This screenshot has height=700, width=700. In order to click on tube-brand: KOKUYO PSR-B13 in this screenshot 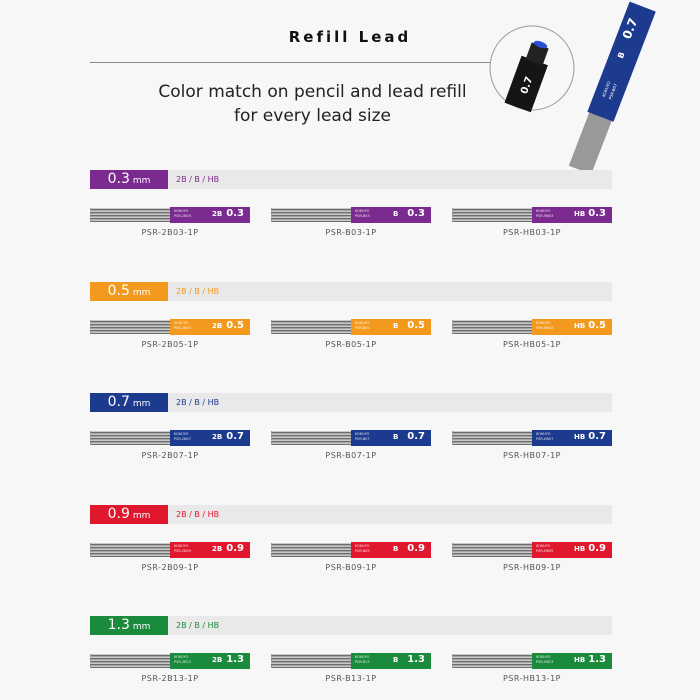, I will do `click(362, 659)`.